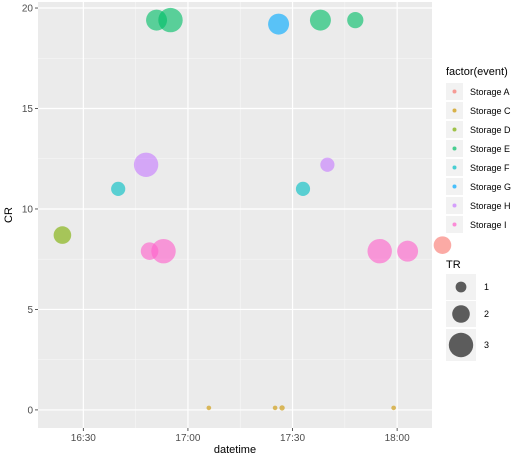 This screenshot has width=523, height=455. I want to click on y-tick-label: 20, so click(28, 9).